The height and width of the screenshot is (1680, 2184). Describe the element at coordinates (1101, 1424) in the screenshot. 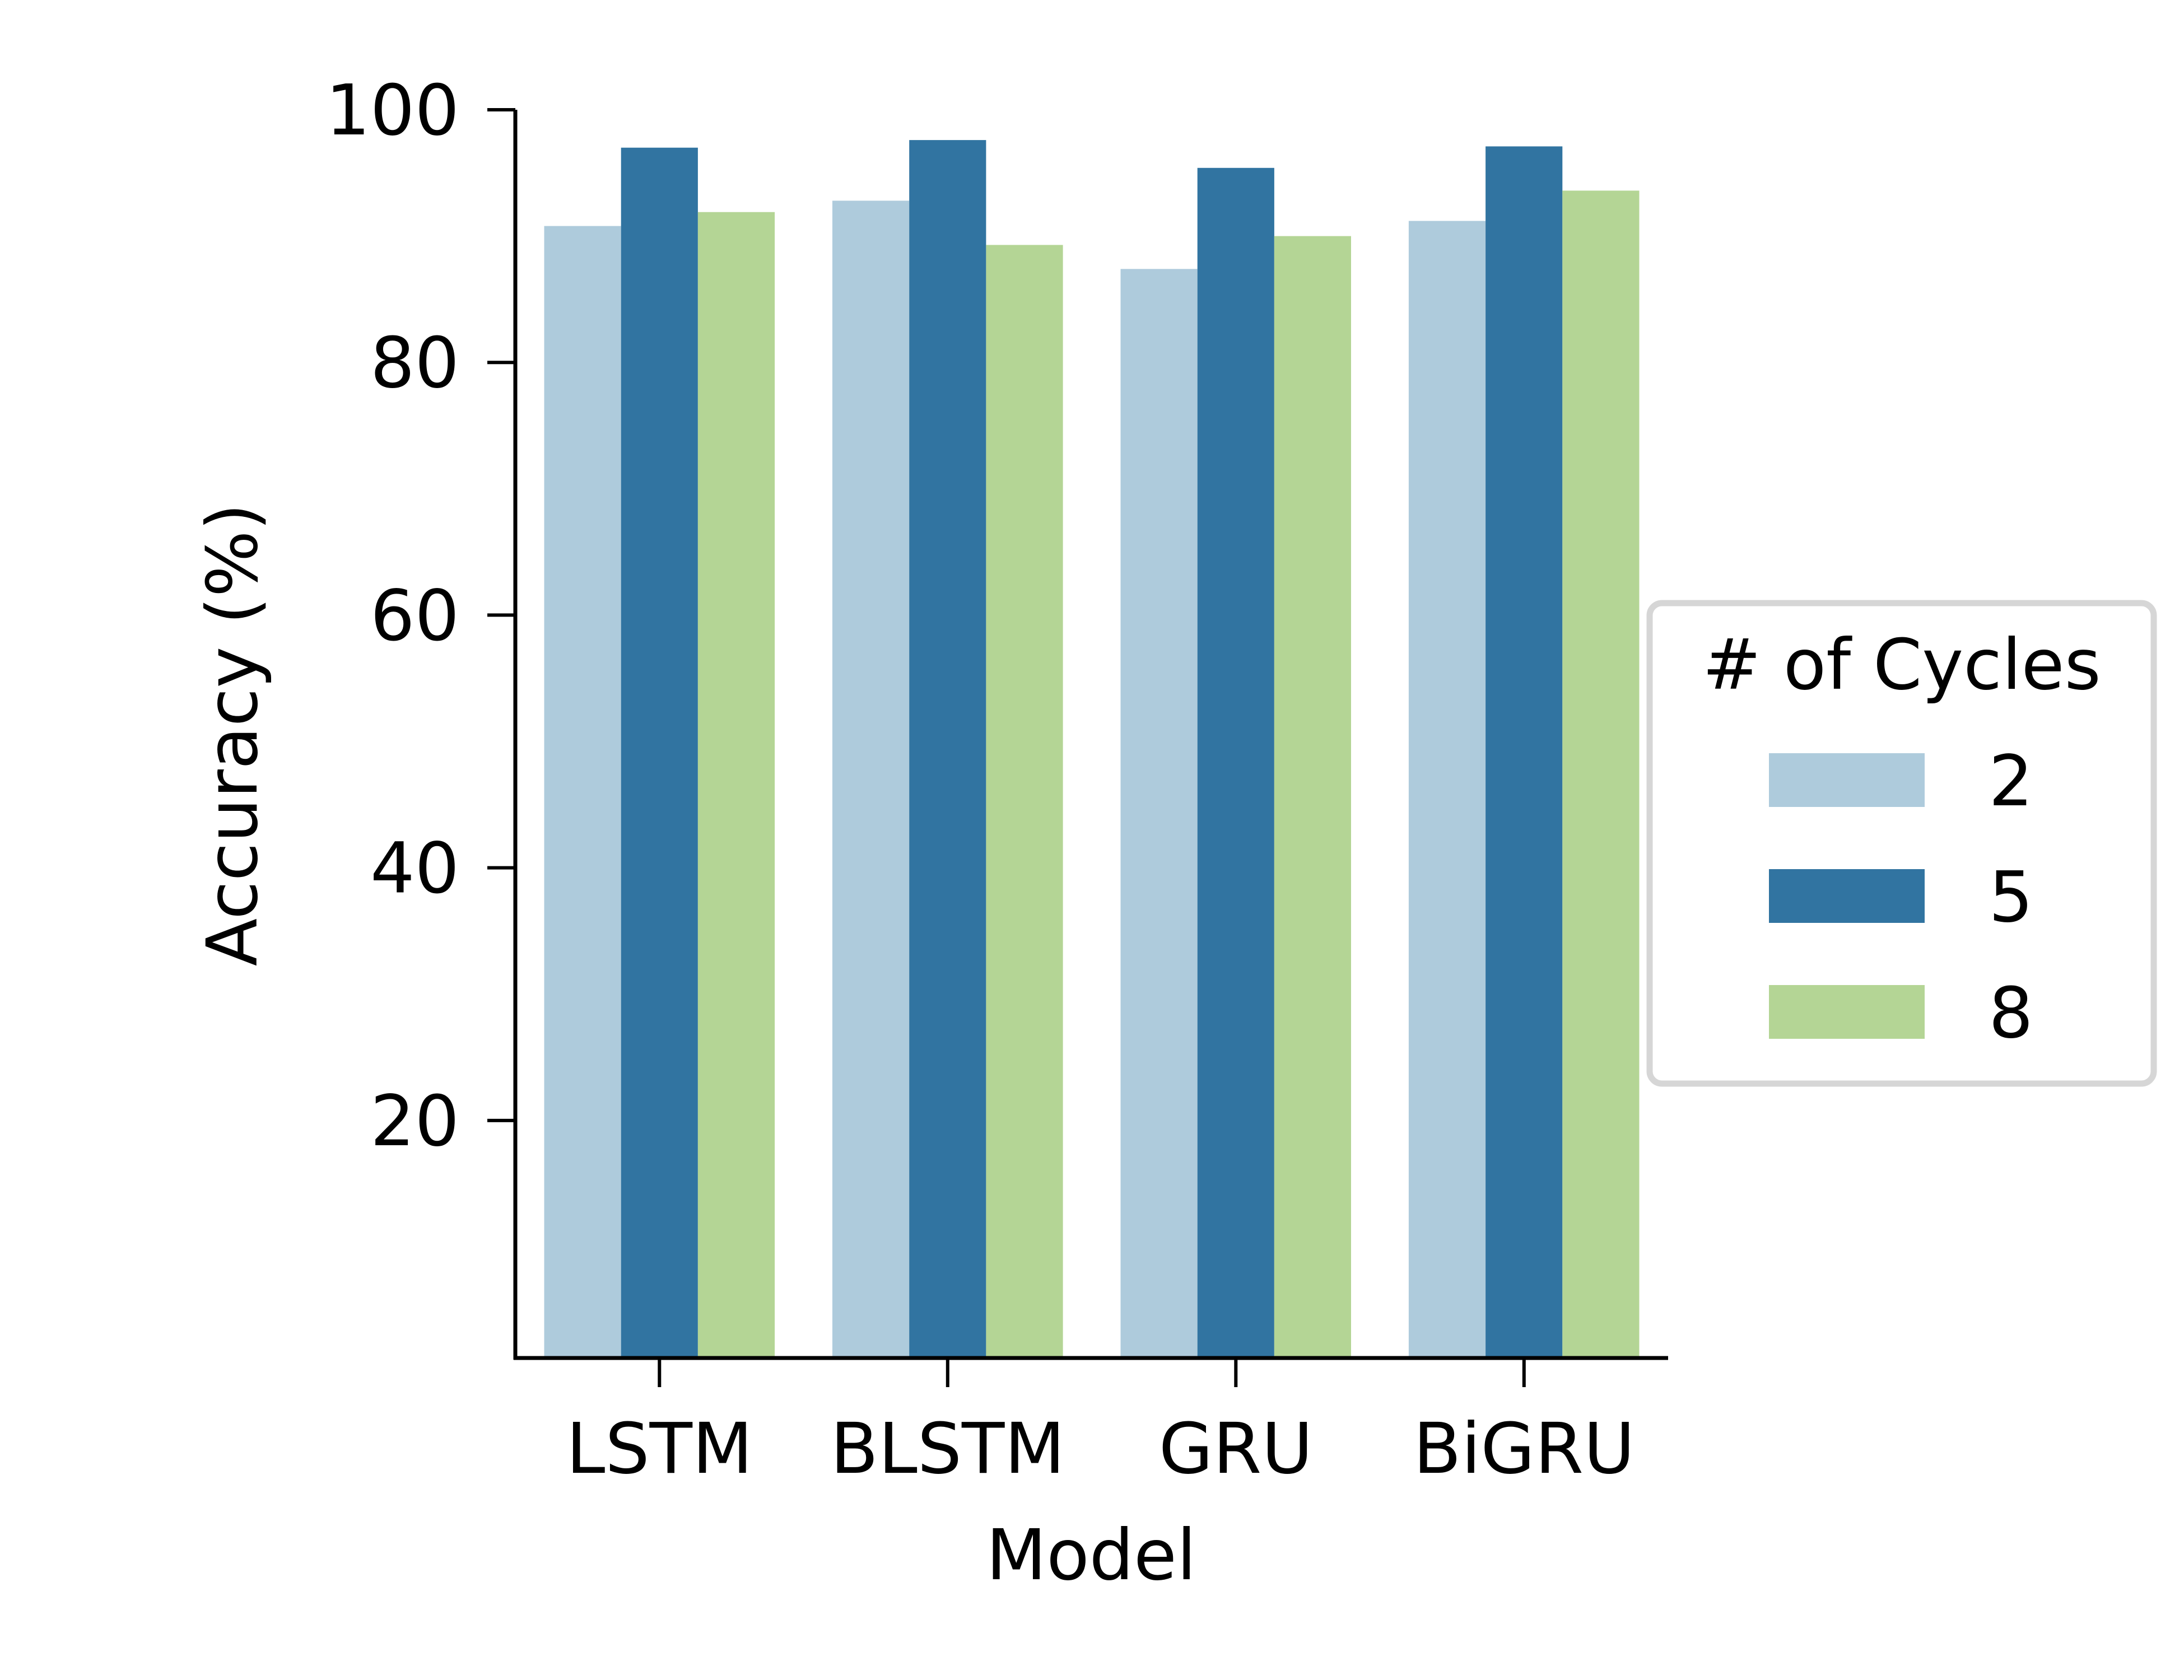

I see `x-ticks-group: LSTM BLSTM GRU BiGRU` at that location.